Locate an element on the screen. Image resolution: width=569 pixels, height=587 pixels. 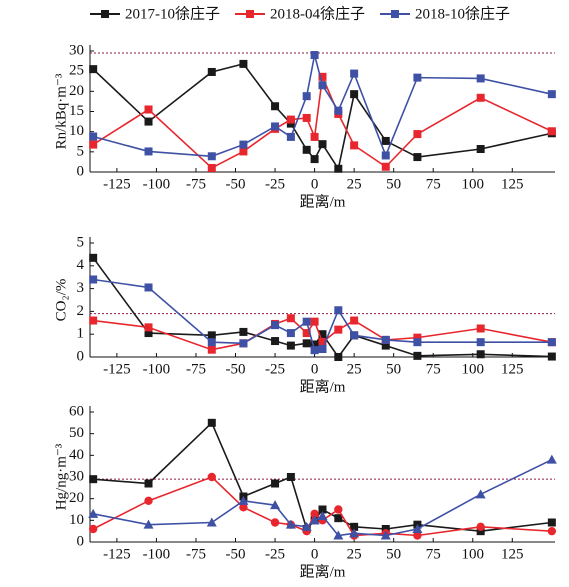
x-tick-label: -75 is located at coordinates (196, 369).